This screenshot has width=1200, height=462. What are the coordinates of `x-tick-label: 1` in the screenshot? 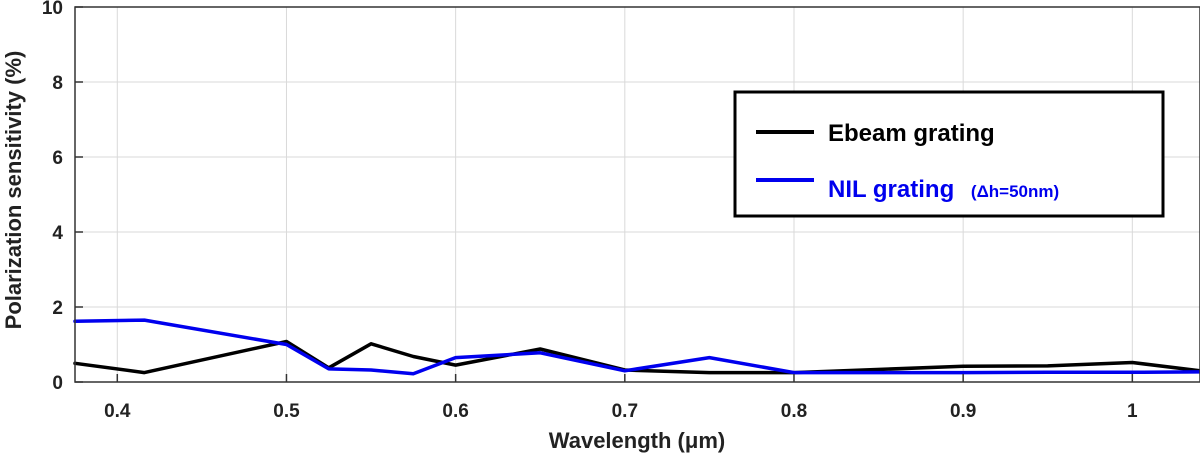 It's located at (1132, 411).